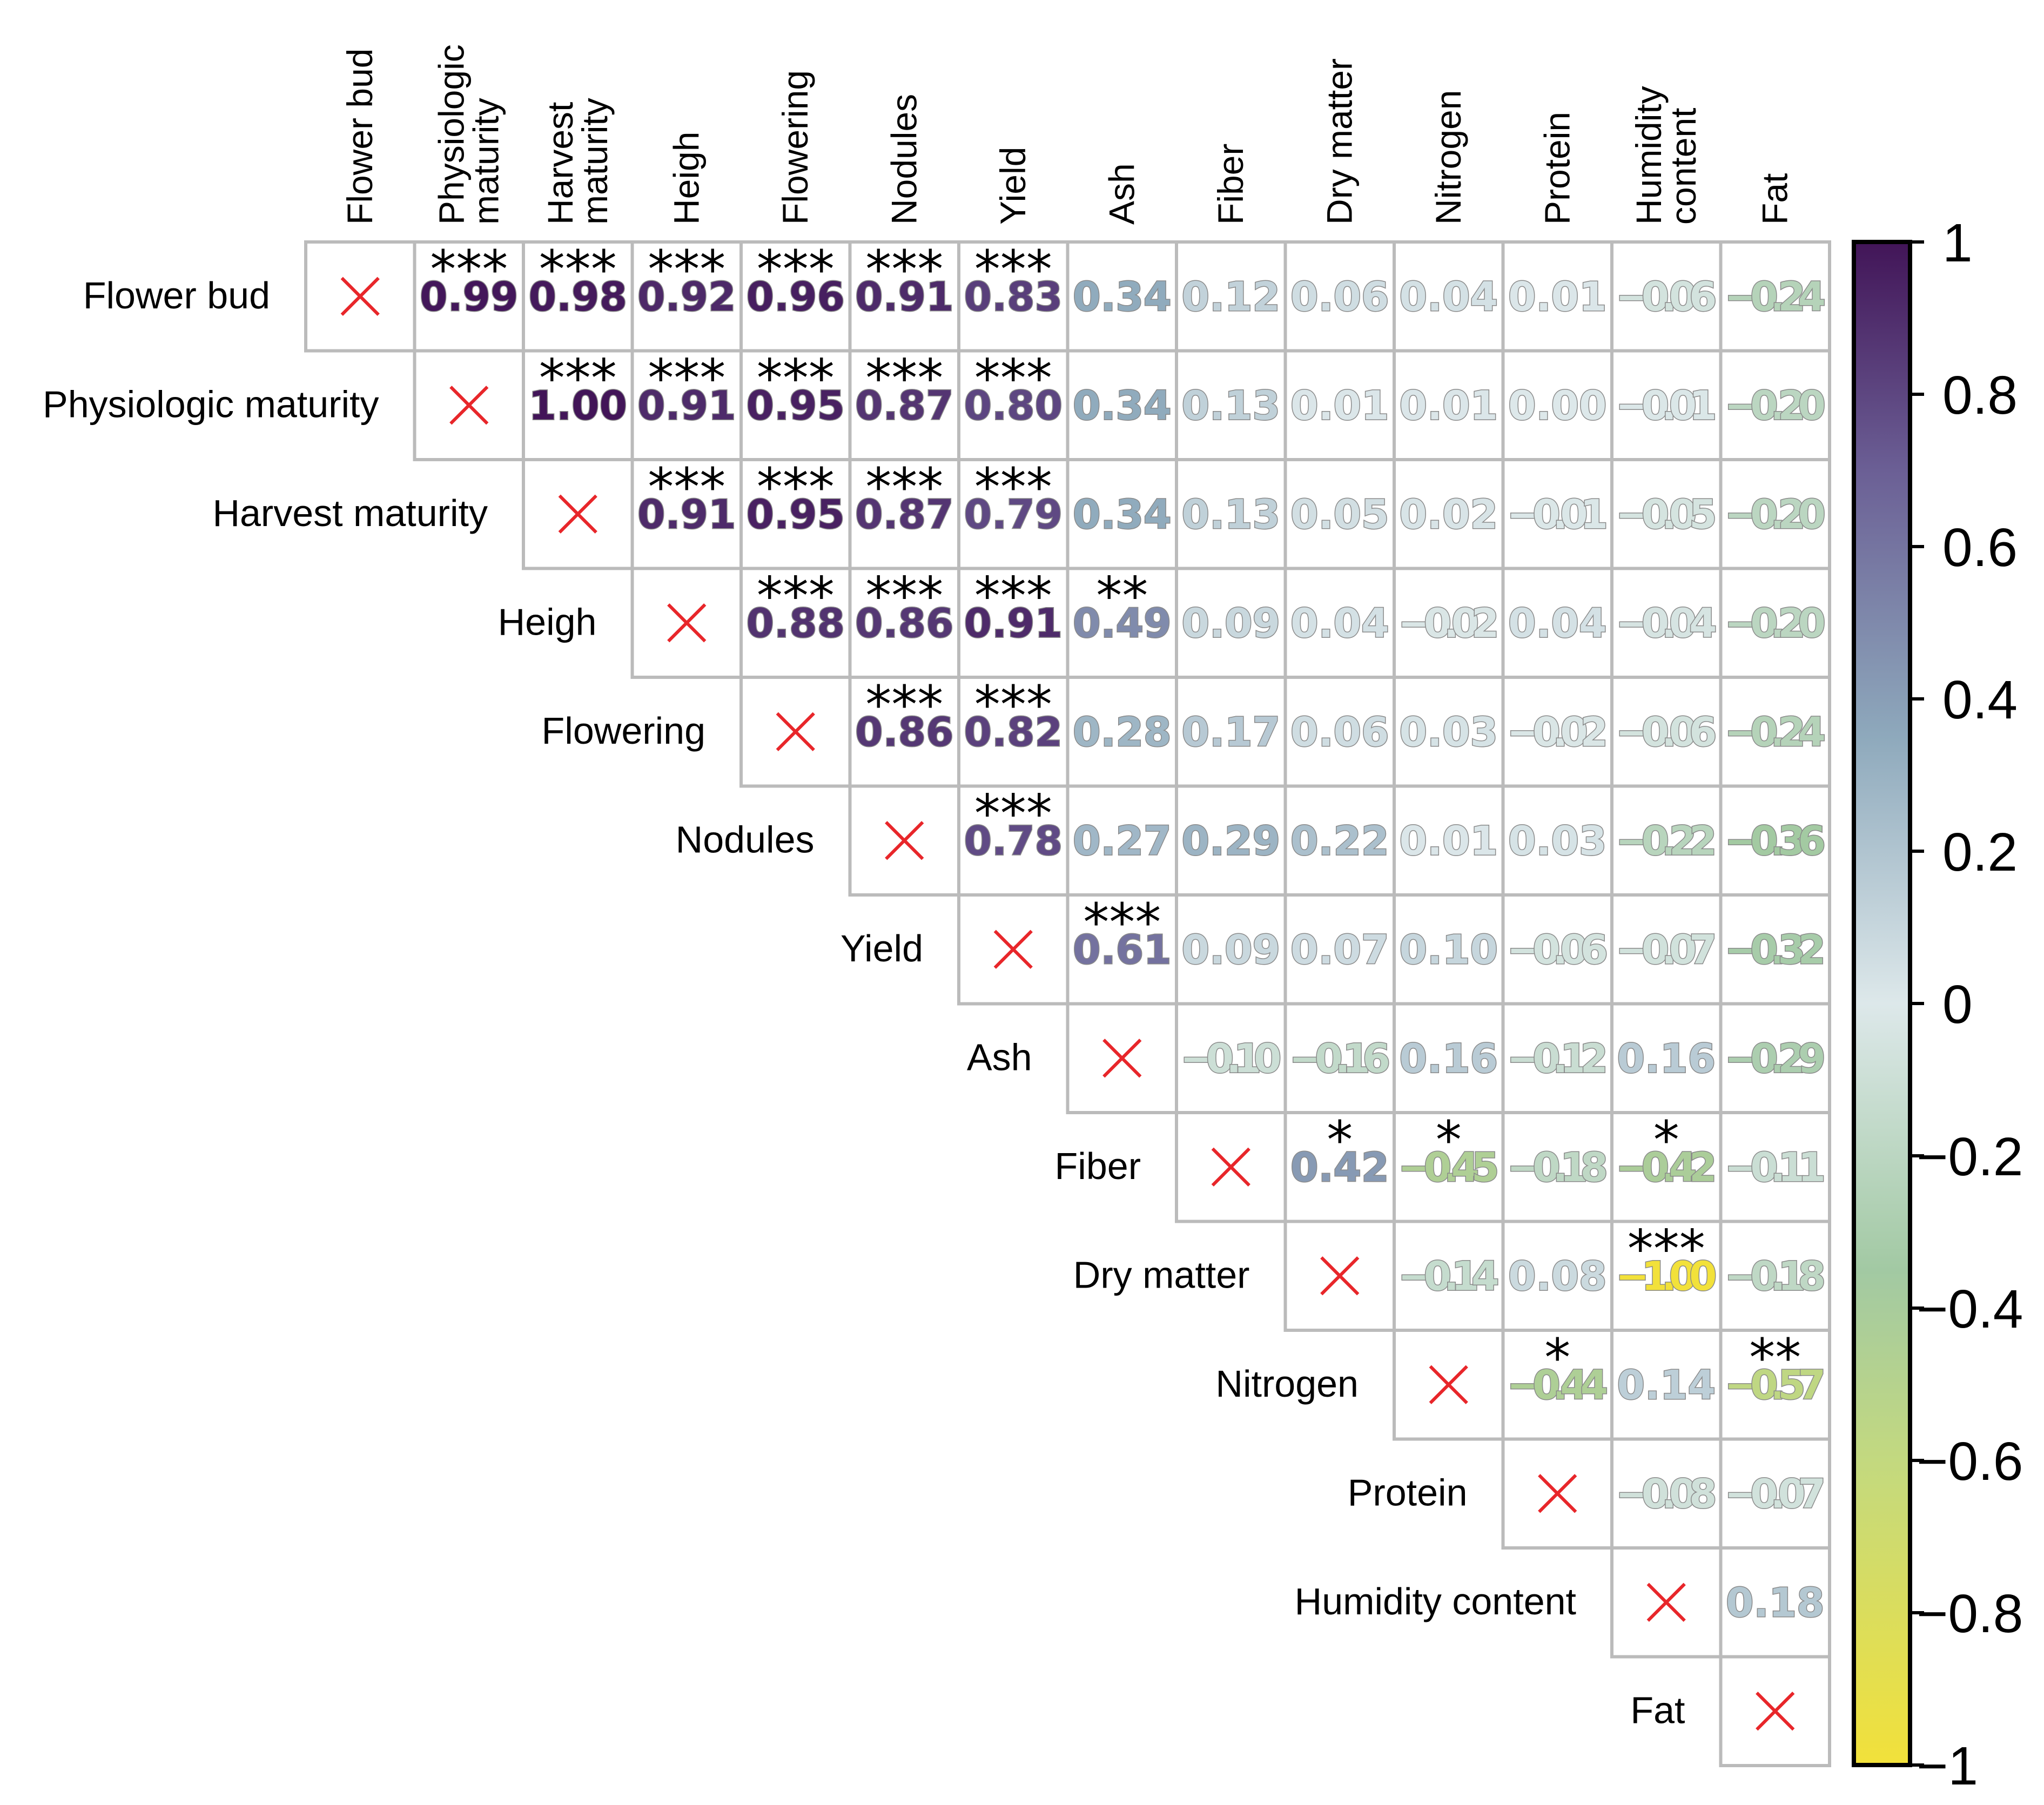 This screenshot has height=1805, width=2044. I want to click on cell-value: 0.29, so click(1230, 841).